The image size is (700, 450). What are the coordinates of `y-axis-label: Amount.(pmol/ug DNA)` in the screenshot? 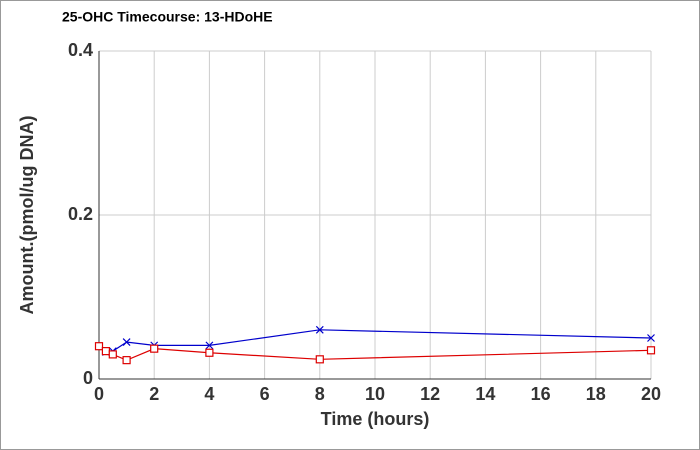 It's located at (27, 215).